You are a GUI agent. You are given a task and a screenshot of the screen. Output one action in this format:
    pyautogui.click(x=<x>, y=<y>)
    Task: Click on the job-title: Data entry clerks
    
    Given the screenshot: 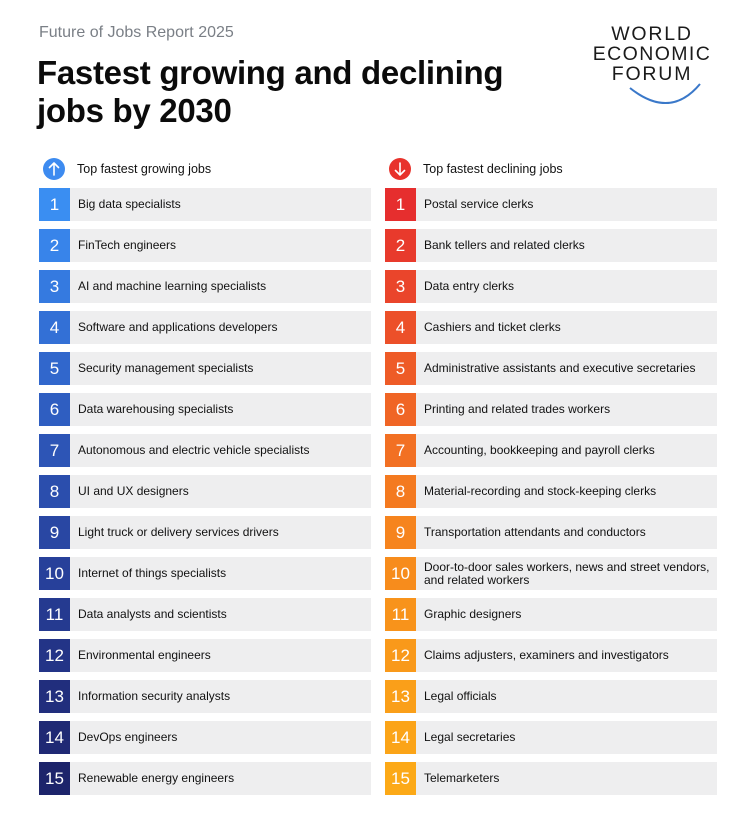 What is the action you would take?
    pyautogui.click(x=469, y=286)
    